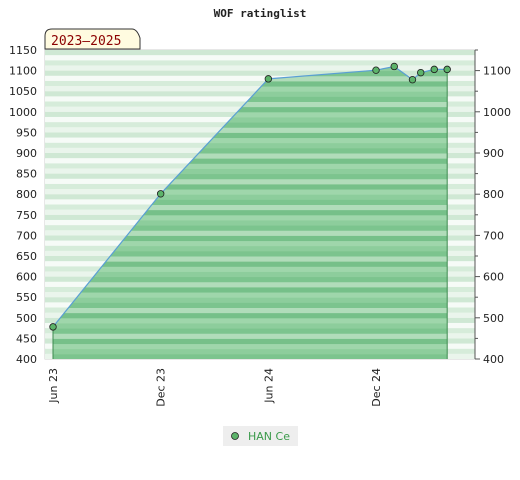 This screenshot has height=480, width=520. I want to click on y-tick-label-left: 1100, so click(23, 71).